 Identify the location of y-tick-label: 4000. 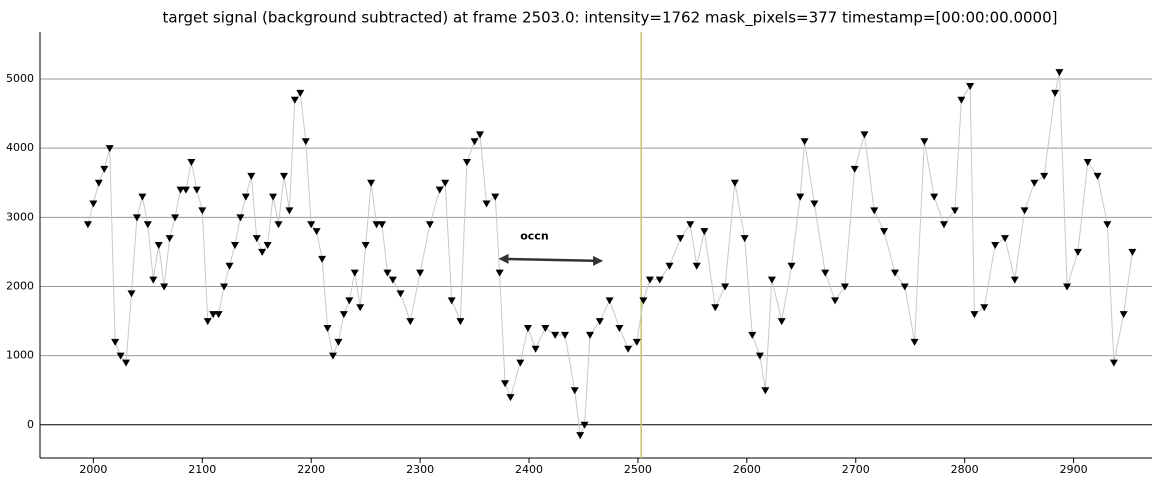
(20, 147).